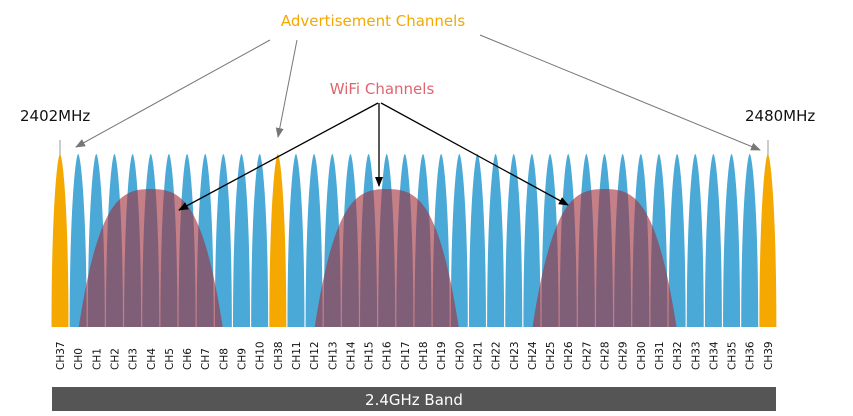  I want to click on channel-label-ch34: CH34, so click(714, 355).